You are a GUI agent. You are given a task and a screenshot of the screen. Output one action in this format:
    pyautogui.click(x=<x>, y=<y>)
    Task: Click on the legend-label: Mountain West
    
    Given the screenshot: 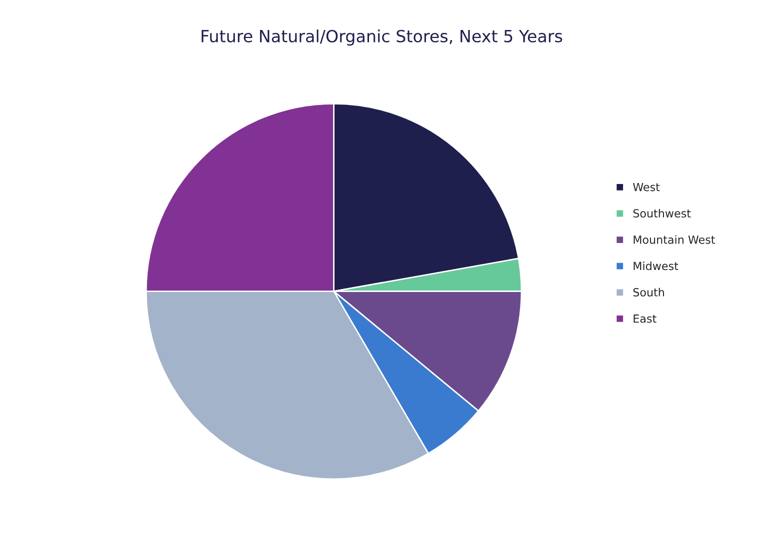 What is the action you would take?
    pyautogui.click(x=674, y=239)
    